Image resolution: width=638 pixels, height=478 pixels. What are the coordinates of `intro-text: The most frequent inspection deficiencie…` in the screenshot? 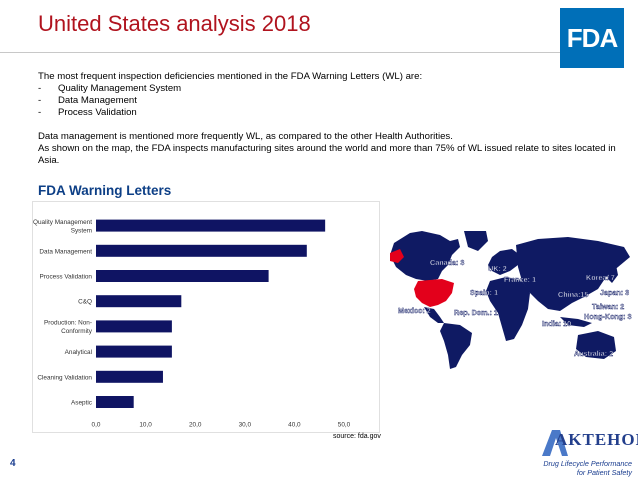 It's located at (230, 76).